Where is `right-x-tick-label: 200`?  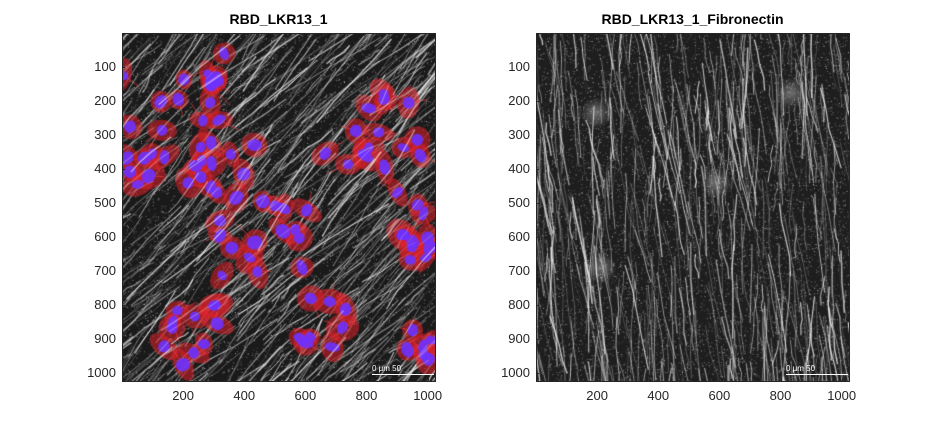
right-x-tick-label: 200 is located at coordinates (597, 395).